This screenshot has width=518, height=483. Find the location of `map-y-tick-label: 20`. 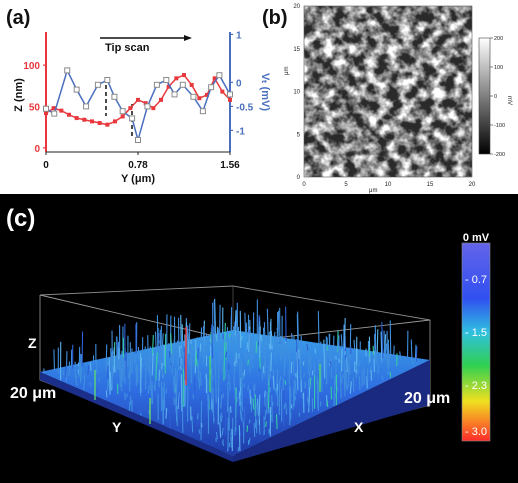

map-y-tick-label: 20 is located at coordinates (296, 7).